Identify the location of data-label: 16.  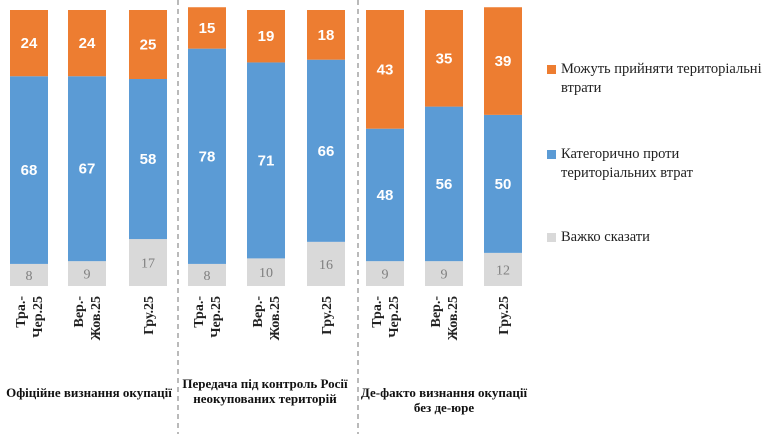
(326, 265).